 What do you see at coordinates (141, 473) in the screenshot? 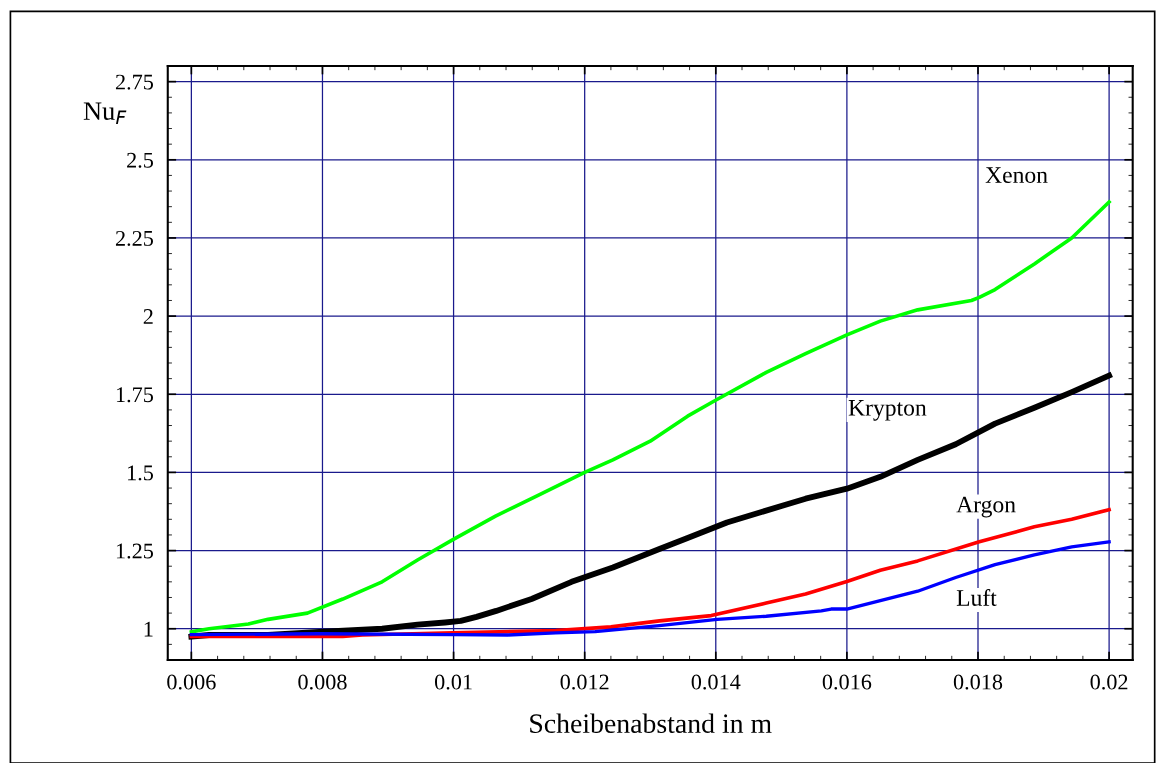
I see `y-tick-label: 1.5` at bounding box center [141, 473].